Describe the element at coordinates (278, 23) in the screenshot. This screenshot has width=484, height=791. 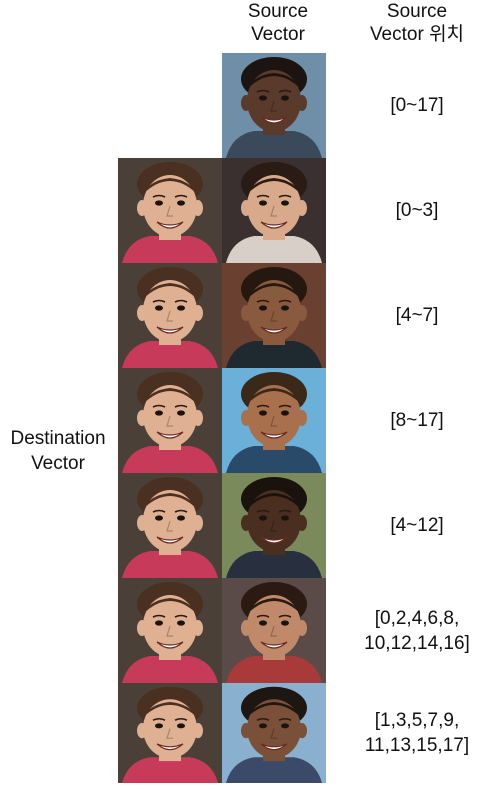
I see `source-vector-header: Source Vector` at that location.